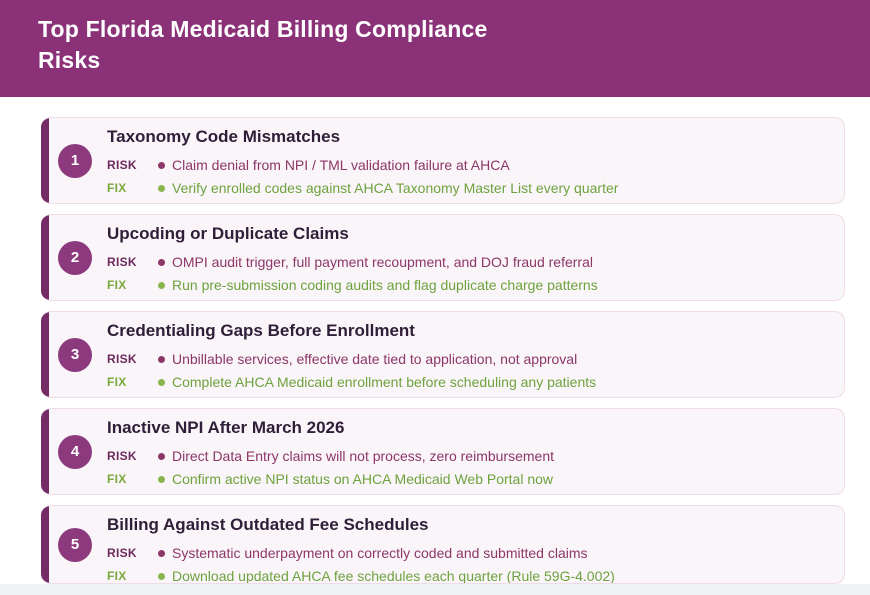 This screenshot has height=595, width=870. I want to click on item-number: 5, so click(75, 544).